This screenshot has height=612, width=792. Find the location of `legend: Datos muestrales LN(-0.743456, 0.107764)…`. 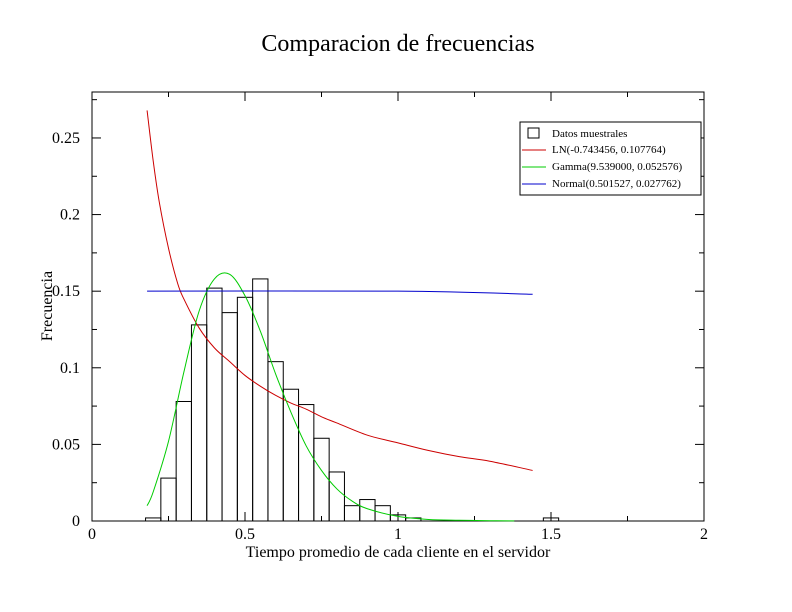

legend: Datos muestrales LN(-0.743456, 0.107764)… is located at coordinates (610, 158).